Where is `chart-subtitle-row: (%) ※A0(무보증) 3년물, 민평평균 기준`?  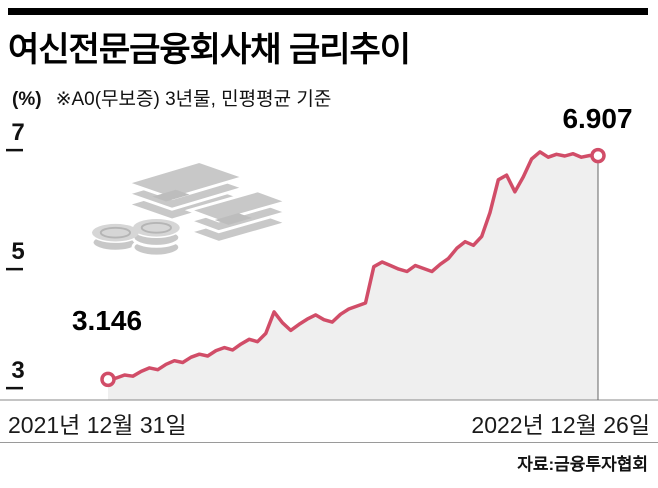
chart-subtitle-row: (%) ※A0(무보증) 3년물, 민평평균 기준 is located at coordinates (171, 97).